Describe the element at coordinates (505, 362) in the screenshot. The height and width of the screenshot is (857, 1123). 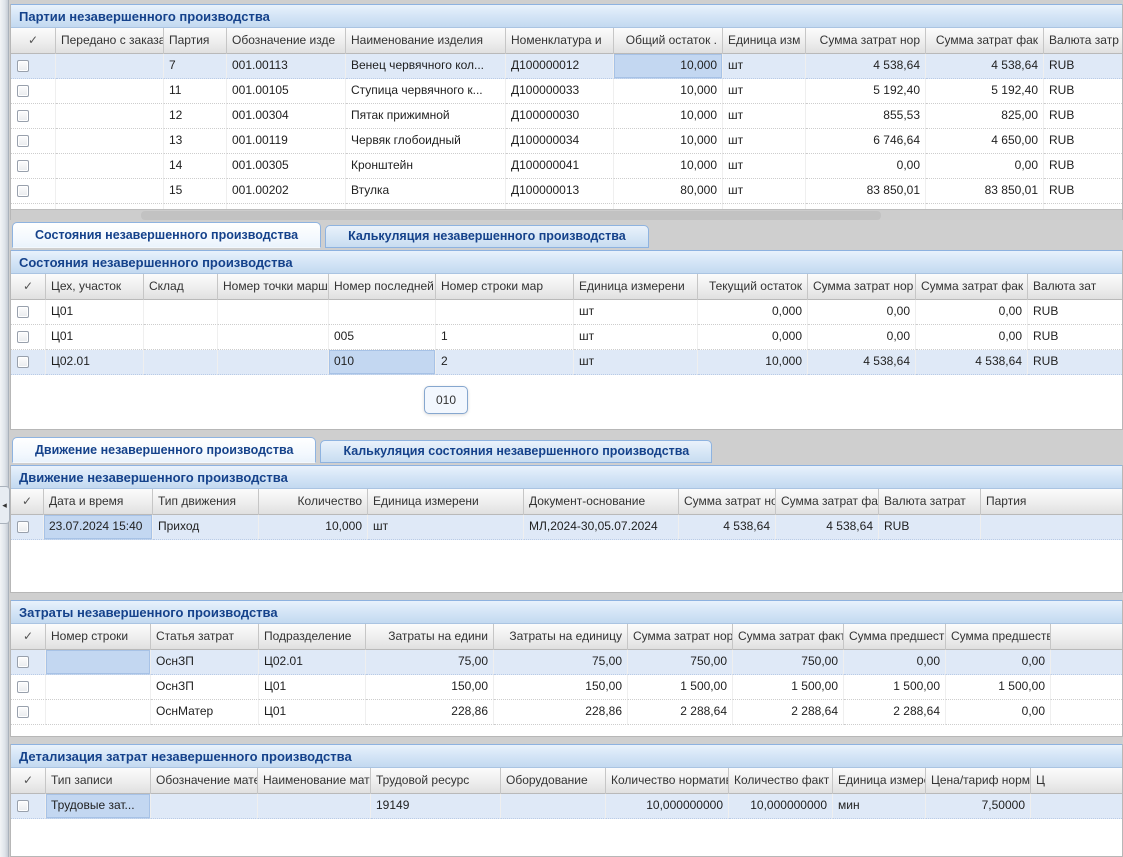
I see `cell: 2` at that location.